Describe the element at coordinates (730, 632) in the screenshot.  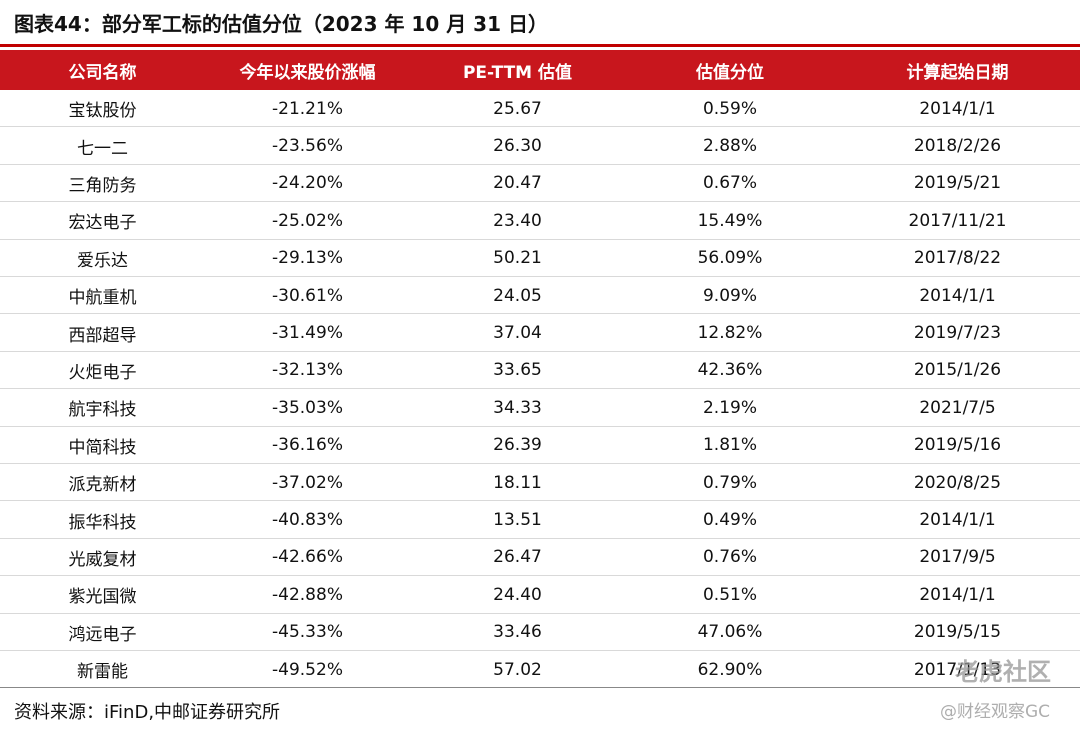
I see `table-cell: 47.06%` at that location.